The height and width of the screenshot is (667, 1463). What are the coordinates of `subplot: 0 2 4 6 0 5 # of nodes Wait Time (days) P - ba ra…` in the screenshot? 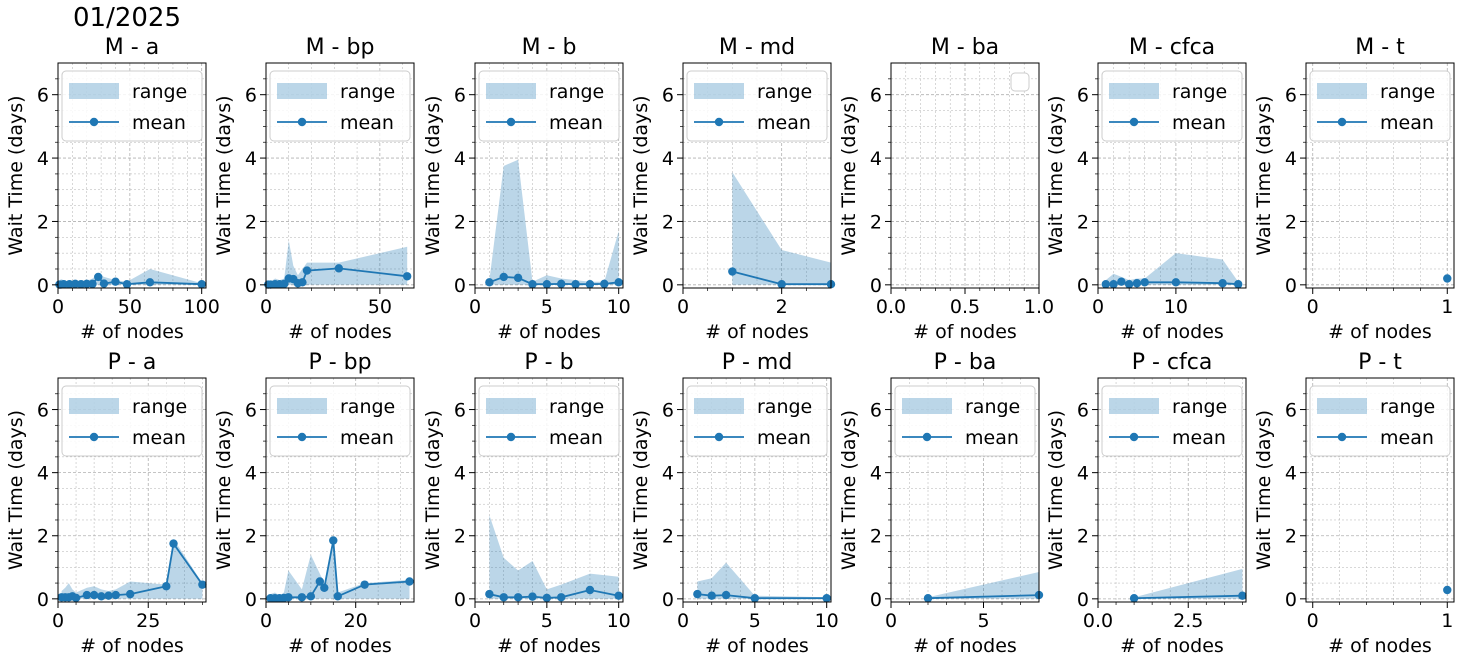 It's located at (941, 503).